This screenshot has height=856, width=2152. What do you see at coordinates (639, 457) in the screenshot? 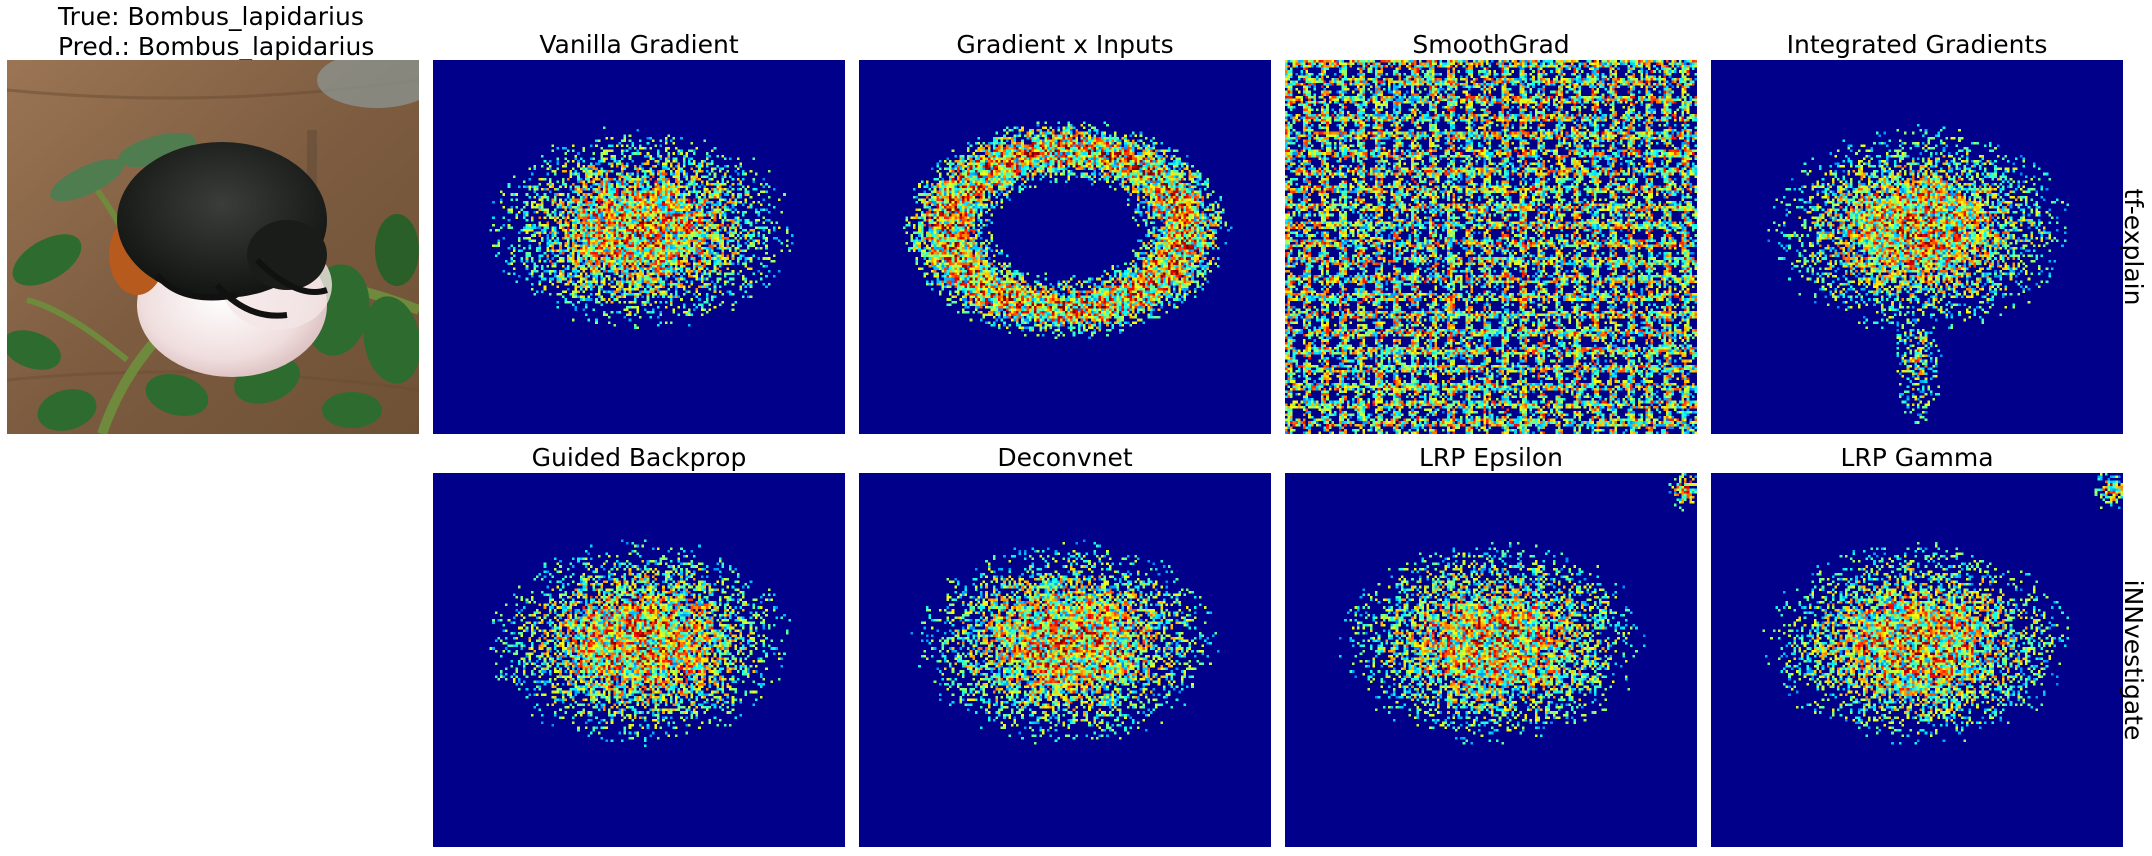
I see `method-title-guided-backprop: Guided Backprop` at bounding box center [639, 457].